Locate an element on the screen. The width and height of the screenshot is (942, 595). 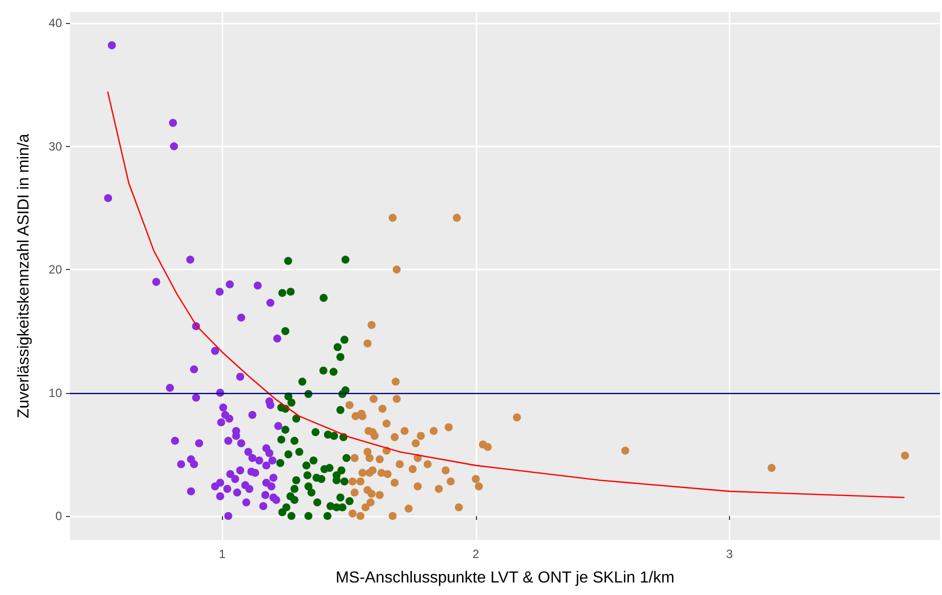
x-tick-label: 2 is located at coordinates (476, 554).